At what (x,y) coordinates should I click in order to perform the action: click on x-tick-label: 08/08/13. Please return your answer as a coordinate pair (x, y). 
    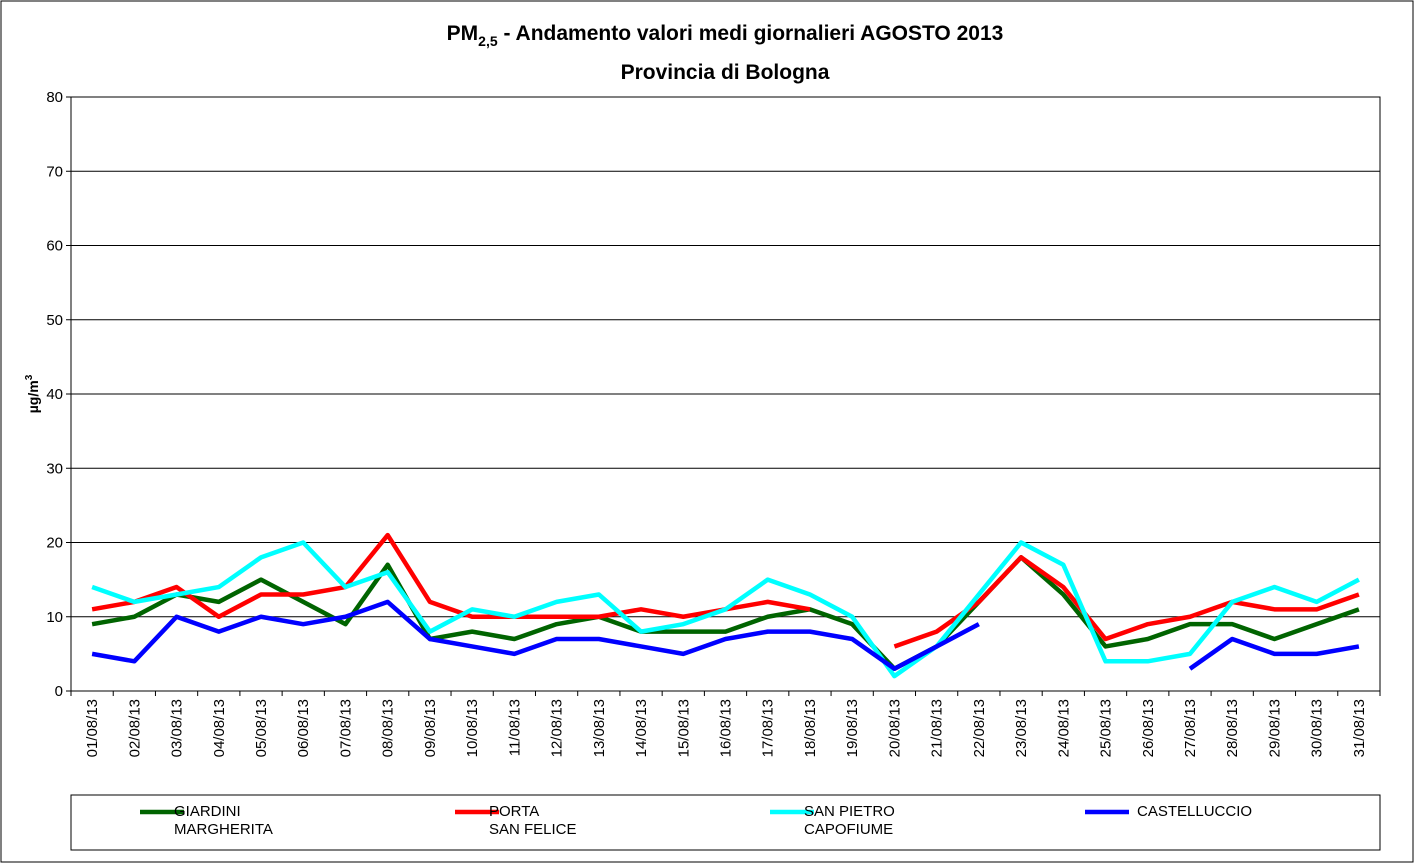
    Looking at the image, I should click on (388, 728).